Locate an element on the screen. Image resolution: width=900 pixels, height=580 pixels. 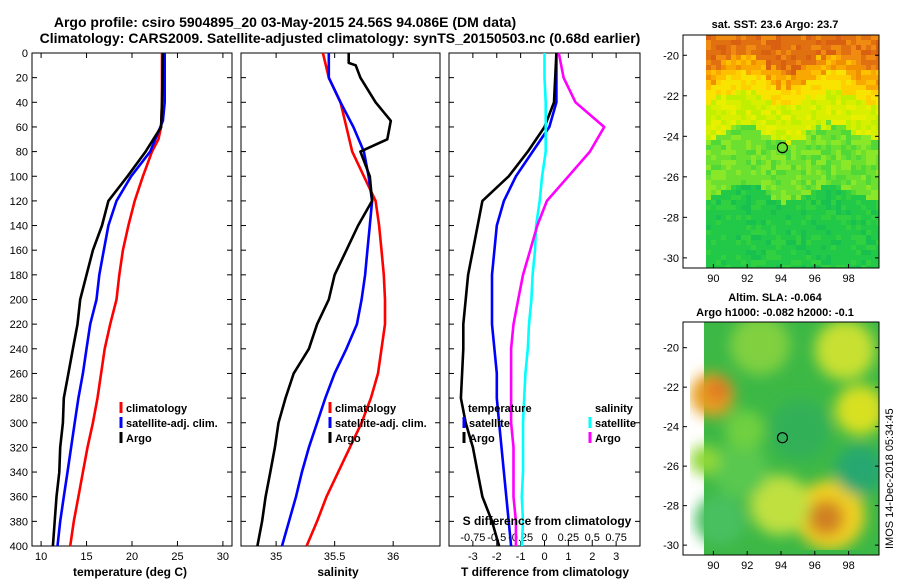
x-tick-label: 2 is located at coordinates (592, 557).